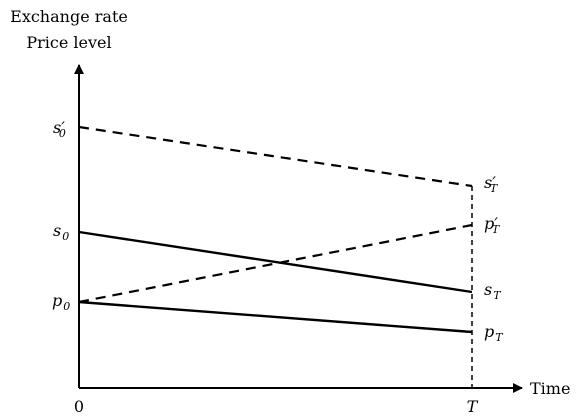 The width and height of the screenshot is (581, 416). What do you see at coordinates (493, 291) in the screenshot?
I see `label-sT: sT` at bounding box center [493, 291].